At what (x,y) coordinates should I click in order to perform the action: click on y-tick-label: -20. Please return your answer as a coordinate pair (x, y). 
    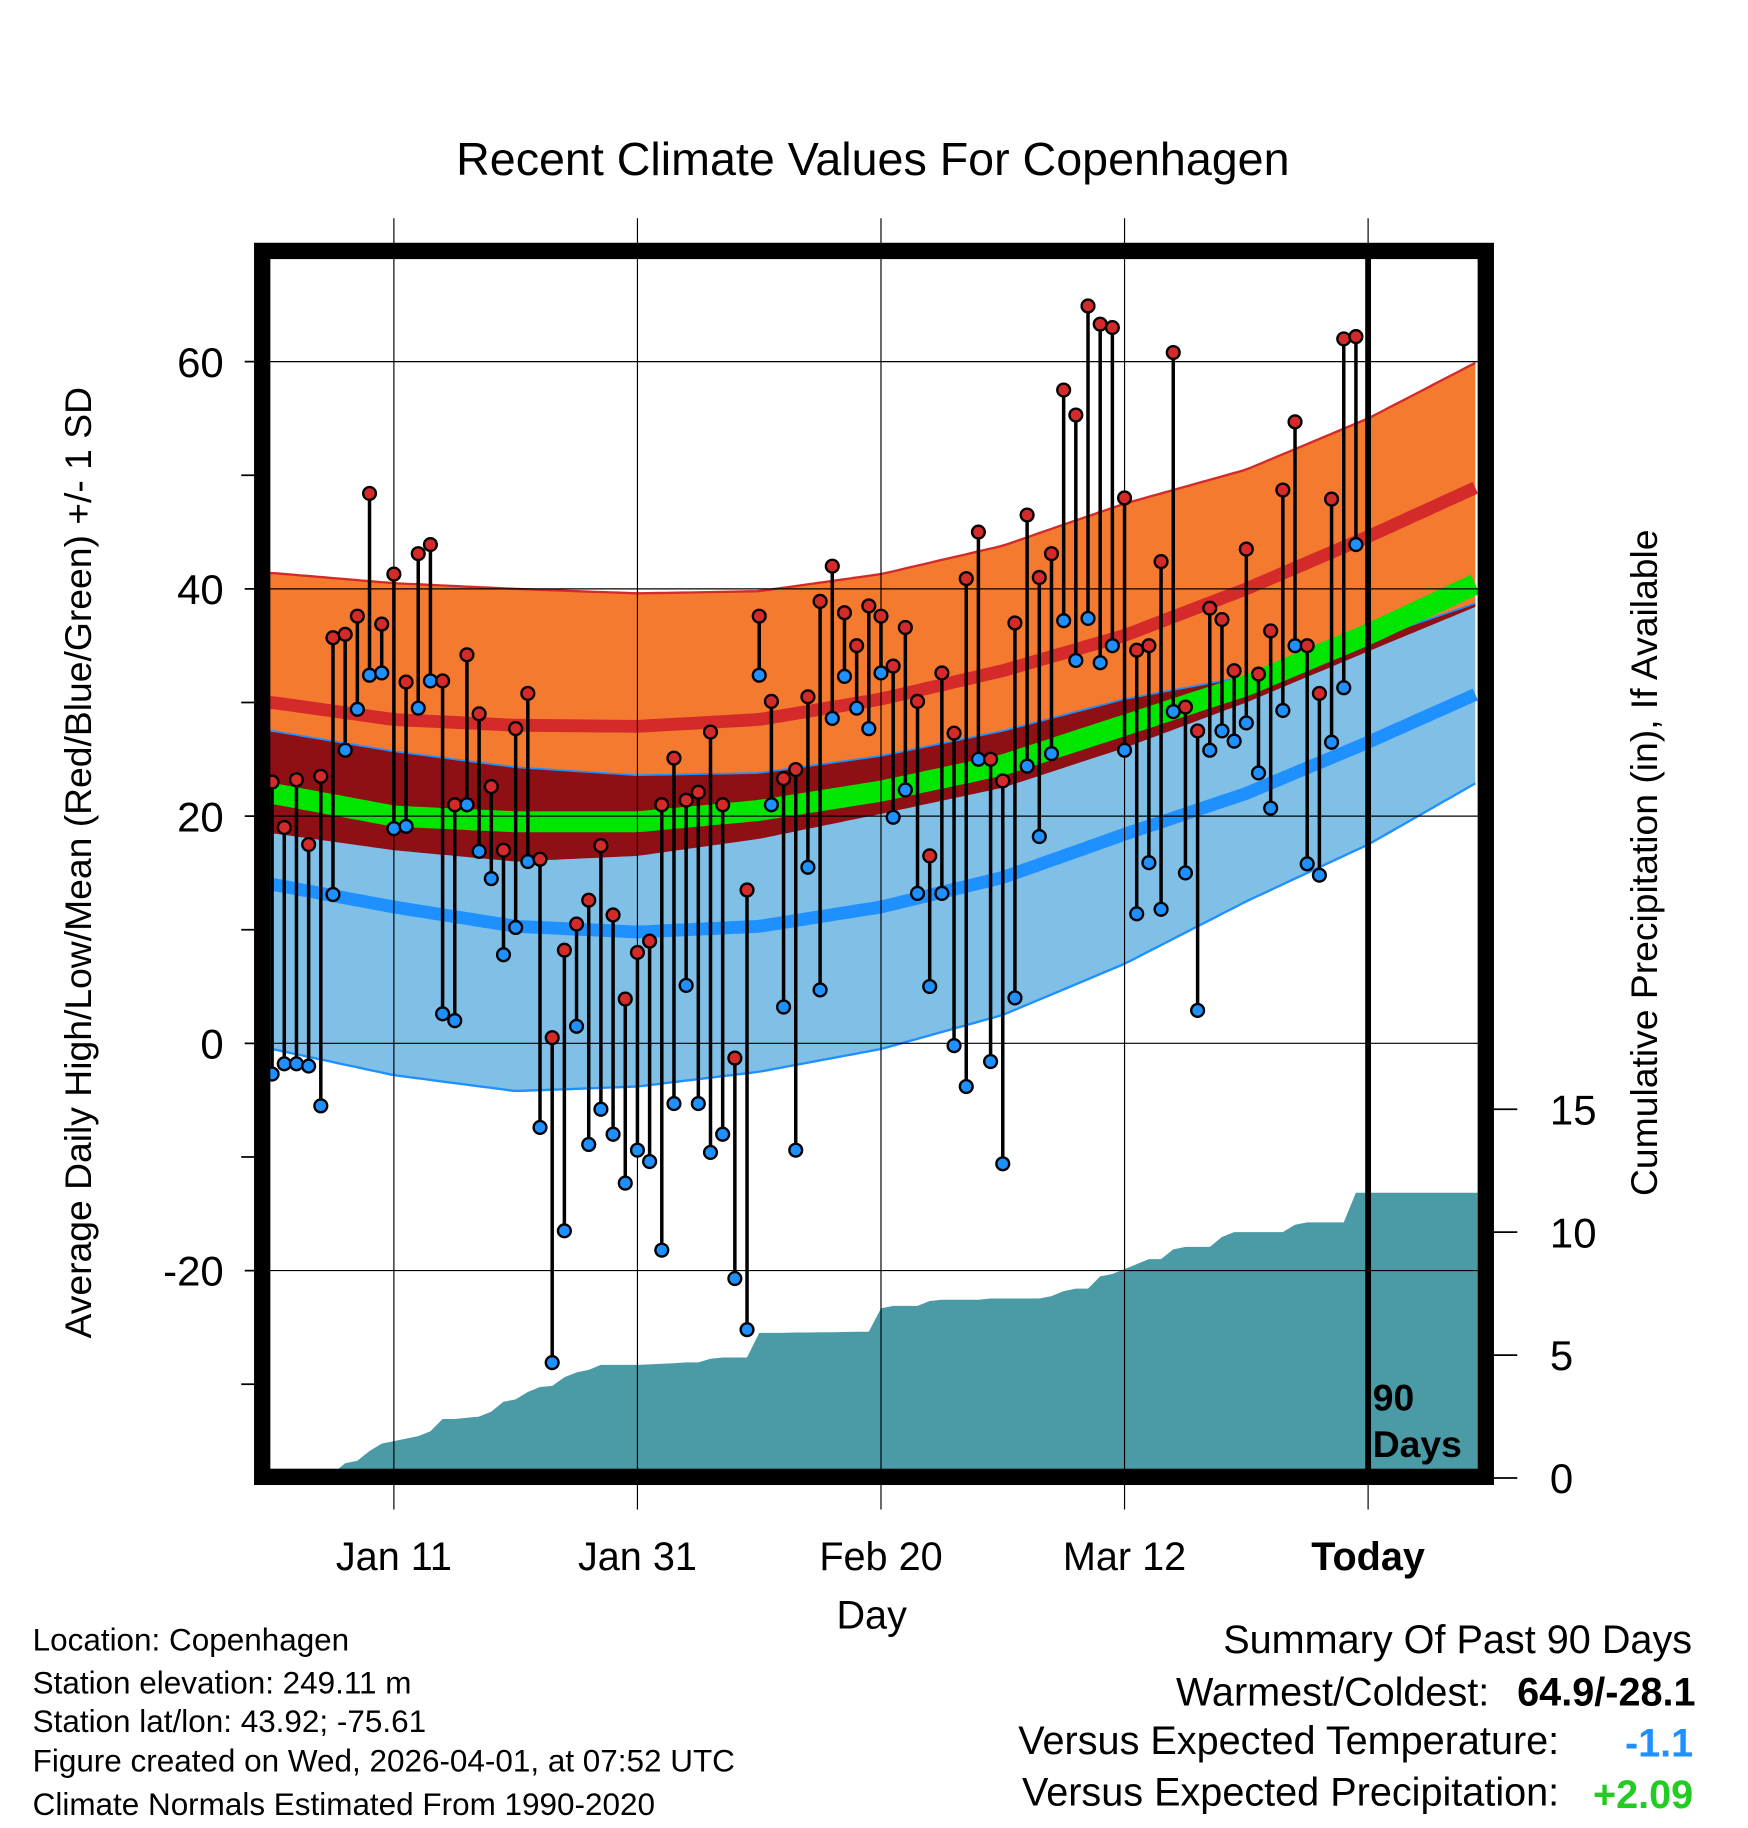
    Looking at the image, I should click on (193, 1271).